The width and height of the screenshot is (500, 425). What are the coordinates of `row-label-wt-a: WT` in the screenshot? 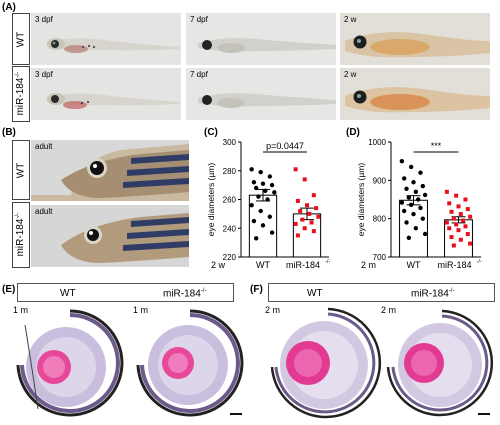 It's located at (21, 39).